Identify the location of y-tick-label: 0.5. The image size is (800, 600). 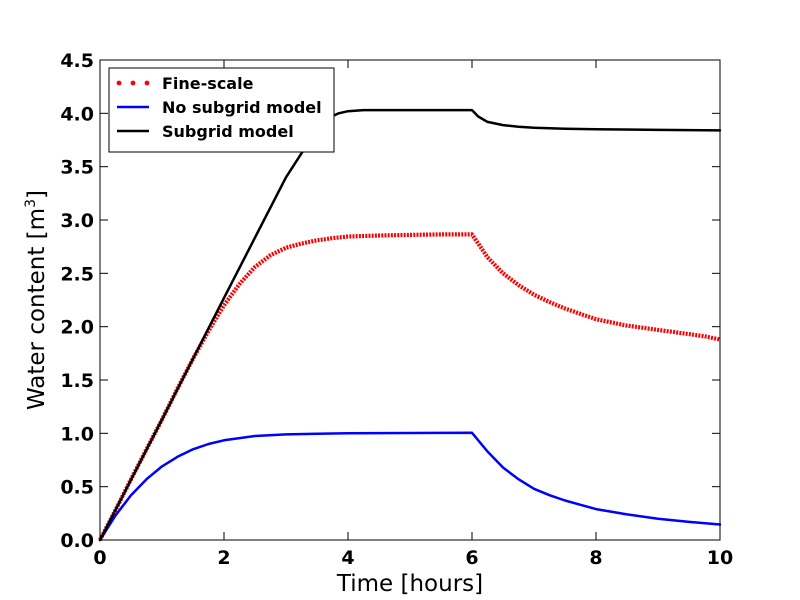
(77, 488).